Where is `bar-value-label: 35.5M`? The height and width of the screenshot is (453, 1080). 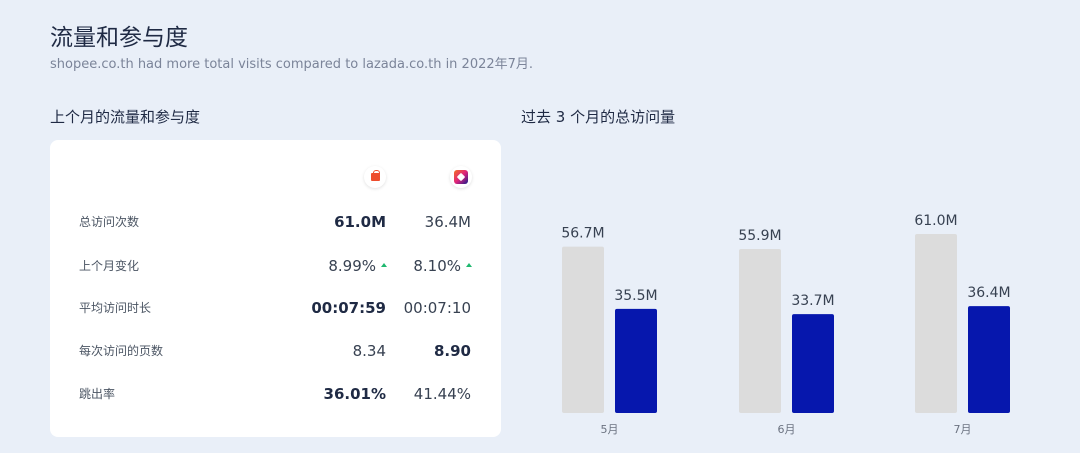 bar-value-label: 35.5M is located at coordinates (635, 296).